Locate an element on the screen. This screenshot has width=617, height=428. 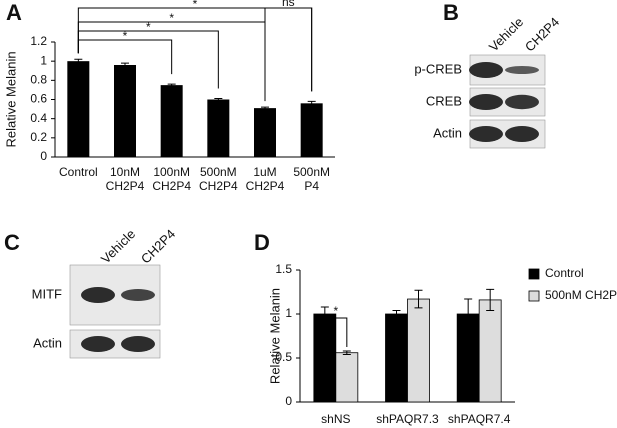
x-tick-label: shNS is located at coordinates (335, 419).